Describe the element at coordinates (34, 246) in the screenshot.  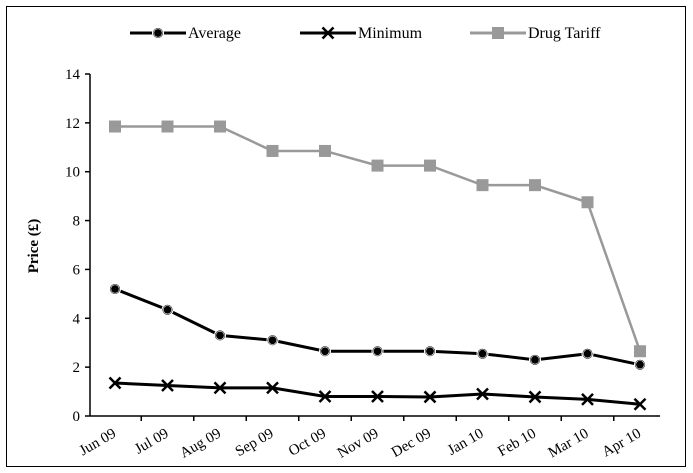
I see `y-axis-label: Price (£)` at that location.